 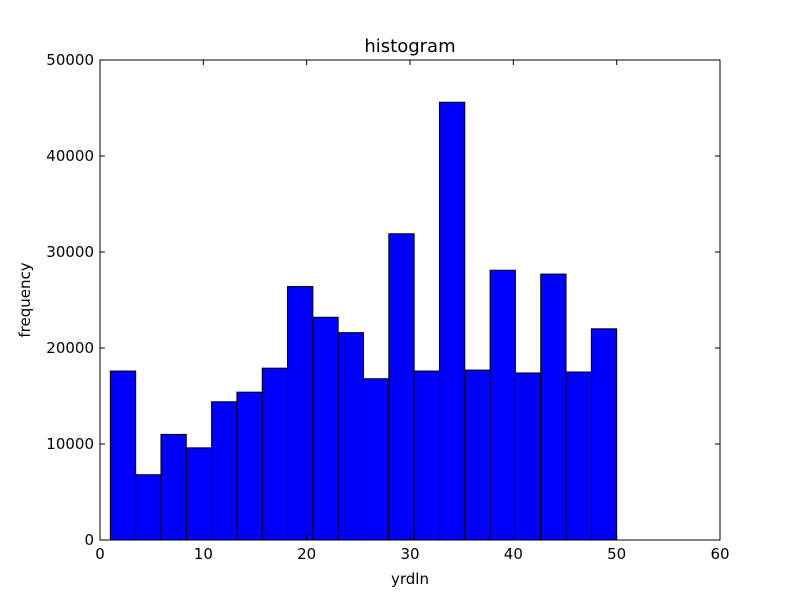 I want to click on y-tick-label: 0, so click(x=89, y=540).